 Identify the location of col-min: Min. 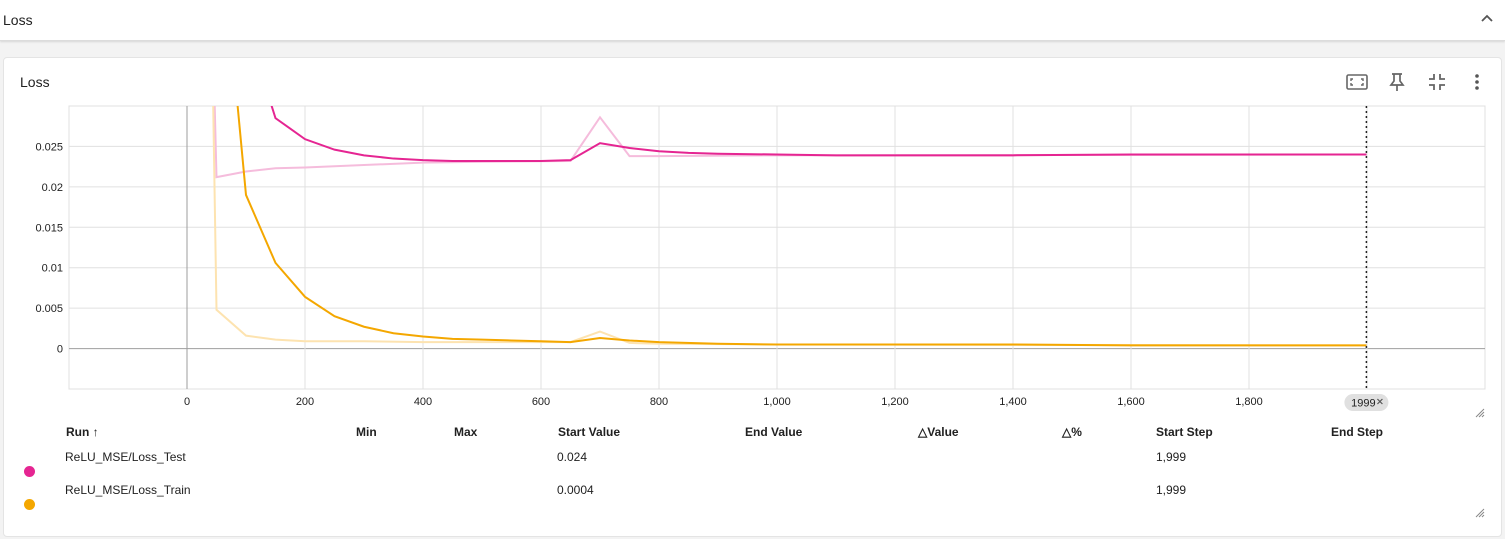
(366, 432).